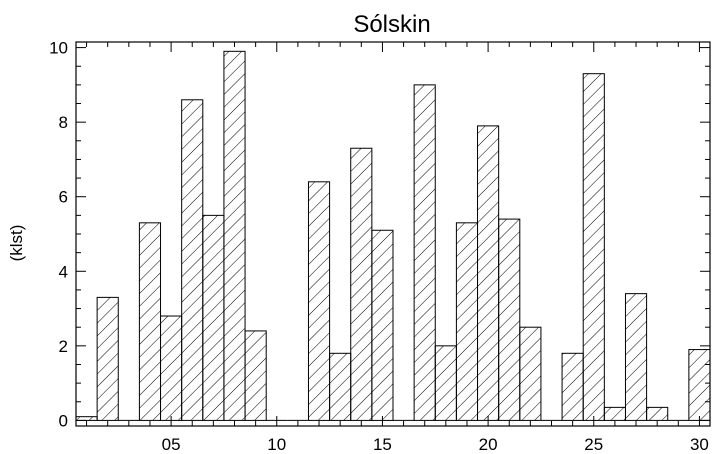  What do you see at coordinates (276, 444) in the screenshot?
I see `x-tick-label: 10` at bounding box center [276, 444].